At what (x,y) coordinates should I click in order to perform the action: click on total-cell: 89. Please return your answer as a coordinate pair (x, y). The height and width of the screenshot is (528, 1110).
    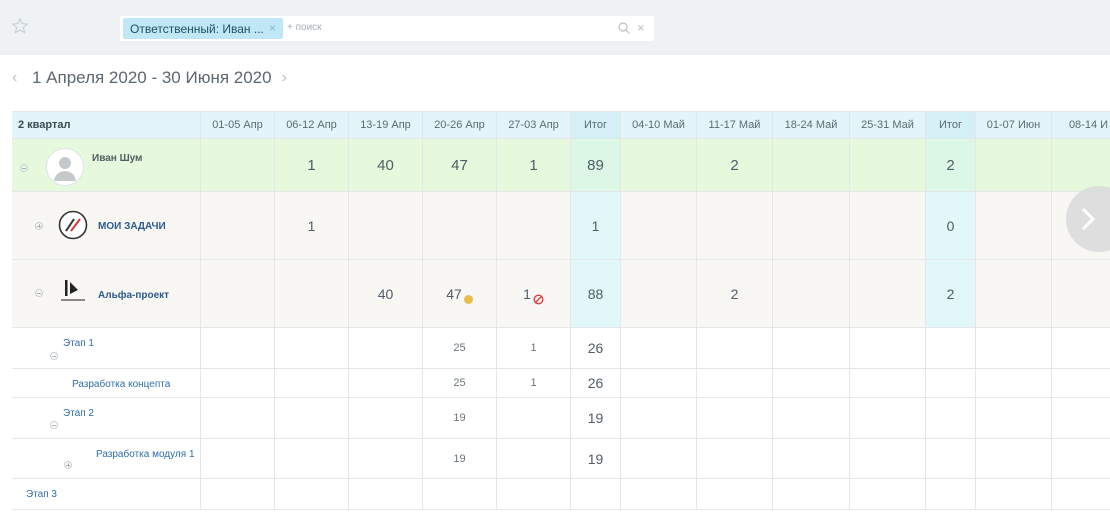
    Looking at the image, I should click on (596, 165).